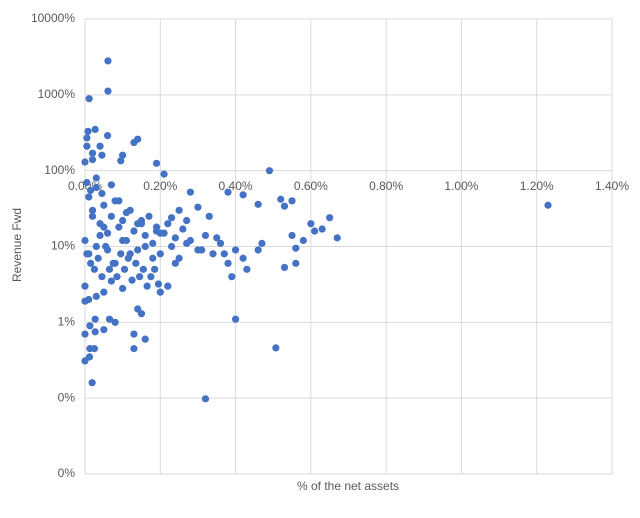 This screenshot has height=518, width=640. I want to click on y-tick-label: 10%, so click(63, 246).